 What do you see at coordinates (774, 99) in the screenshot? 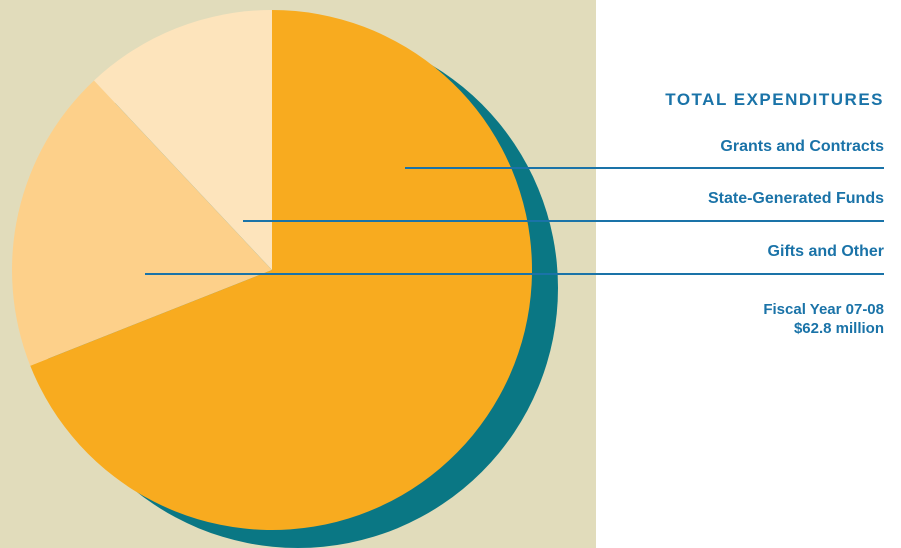
I see `chart-title: TOTAL EXPENDITURES` at bounding box center [774, 99].